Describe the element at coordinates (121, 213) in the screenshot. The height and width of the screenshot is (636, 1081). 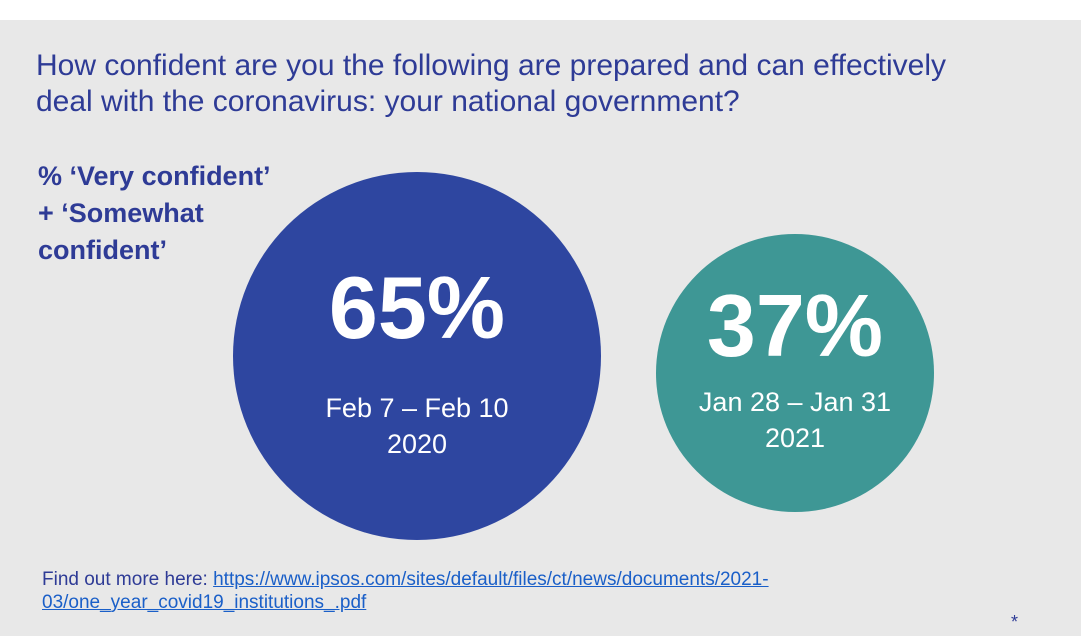
I see `measure-line: + ‘Somewhat` at that location.